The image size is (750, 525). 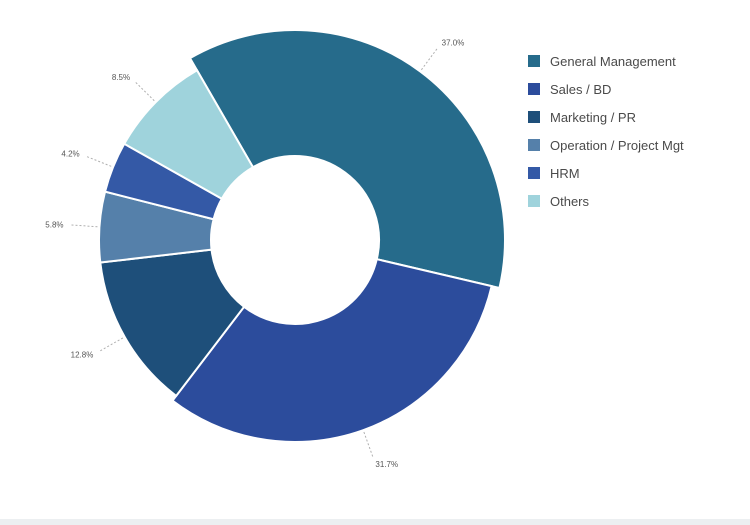 What do you see at coordinates (82, 355) in the screenshot?
I see `data-label: 12.8%` at bounding box center [82, 355].